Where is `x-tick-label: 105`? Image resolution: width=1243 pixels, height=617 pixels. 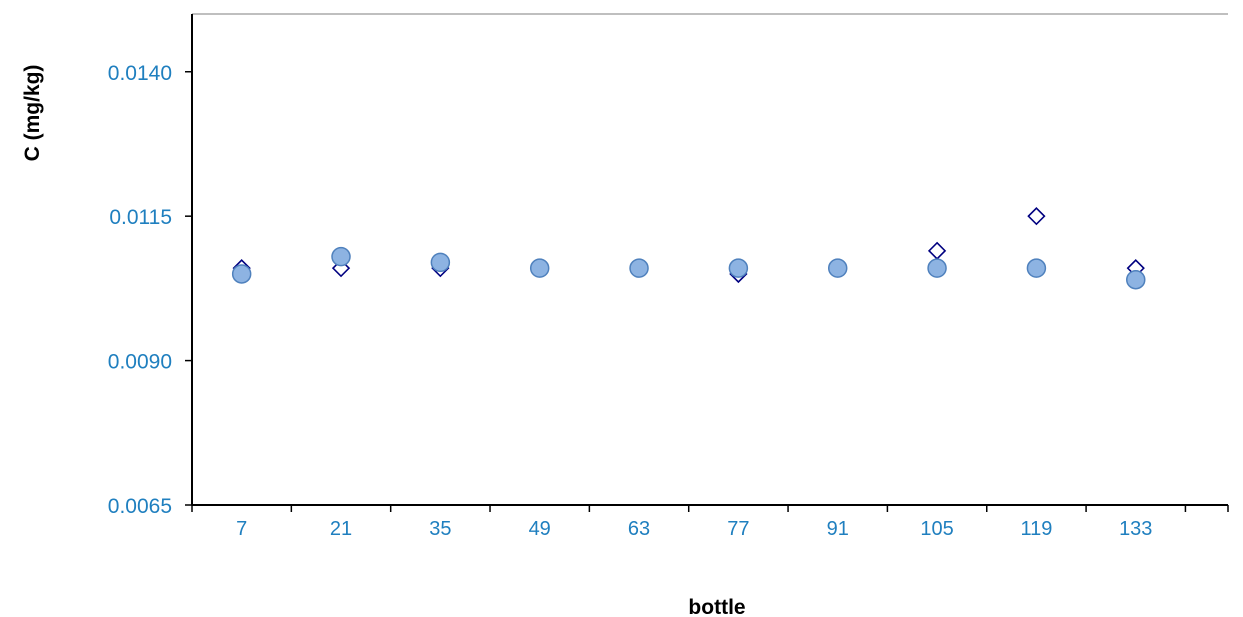 x-tick-label: 105 is located at coordinates (936, 529).